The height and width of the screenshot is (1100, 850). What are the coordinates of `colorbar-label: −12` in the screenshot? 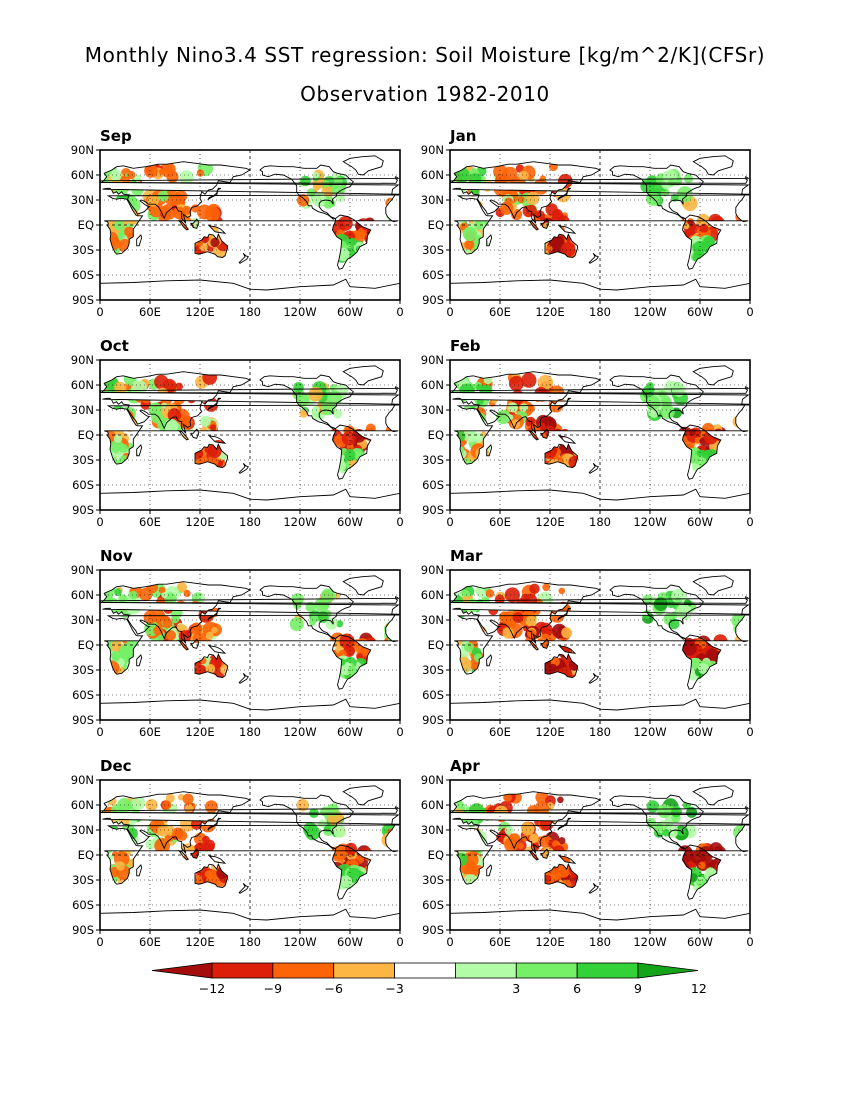 It's located at (212, 988).